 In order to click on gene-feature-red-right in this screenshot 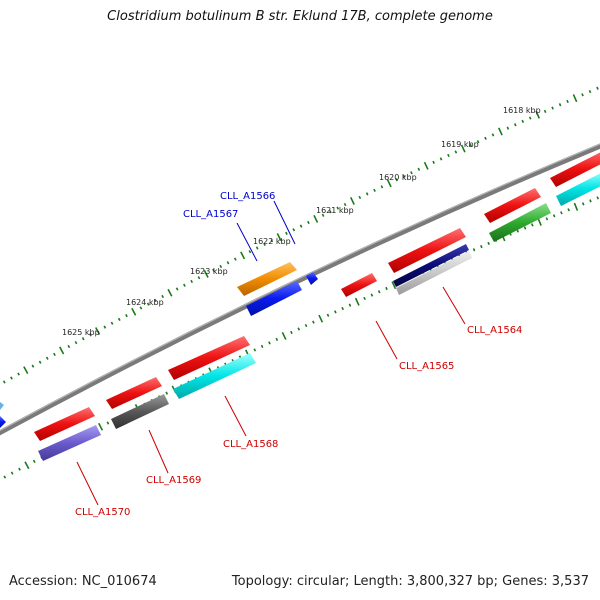, I will do `click(512, 205)`.